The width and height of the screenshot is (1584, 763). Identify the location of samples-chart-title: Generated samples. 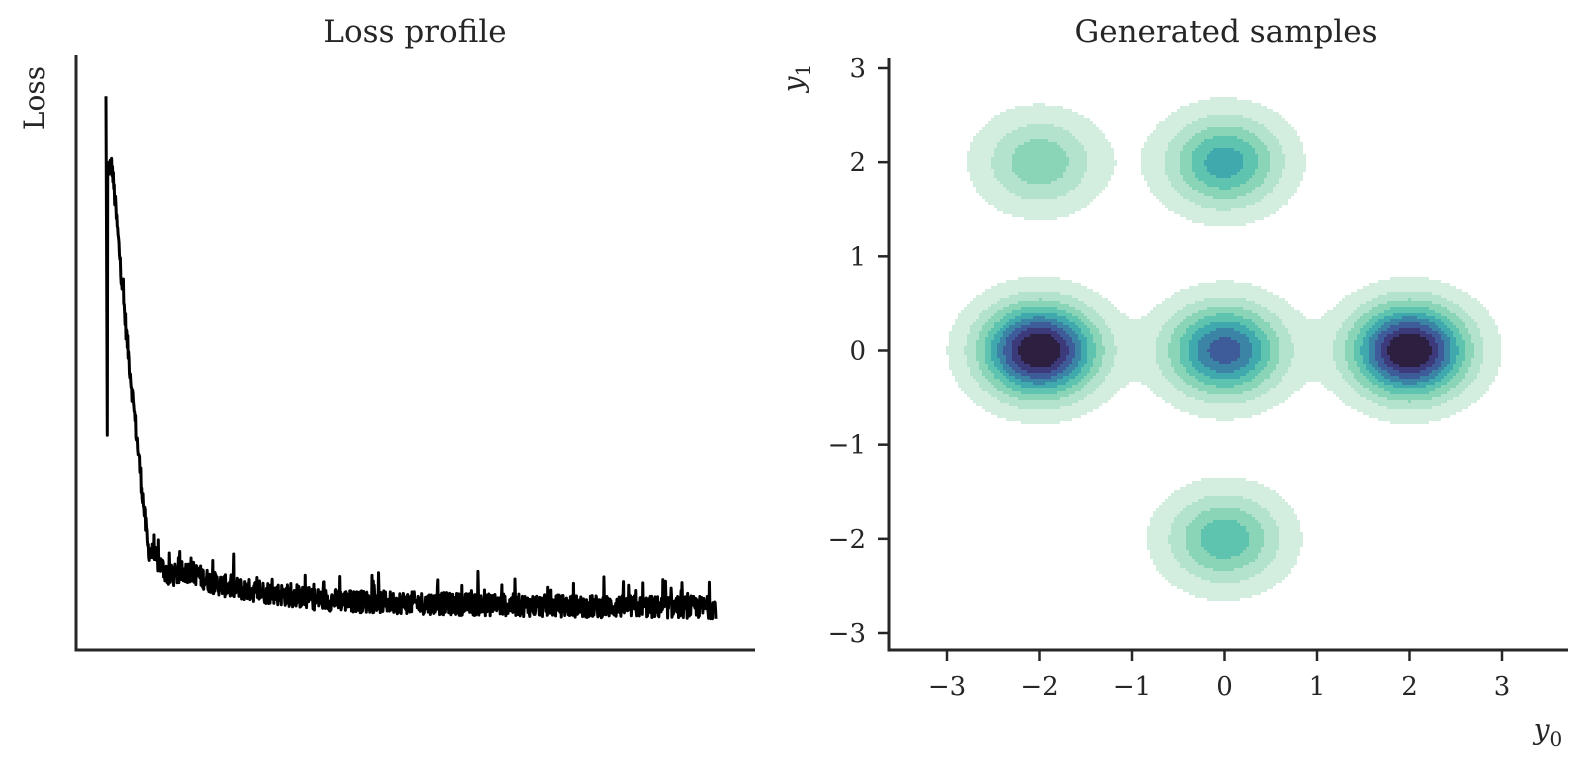
(1225, 32).